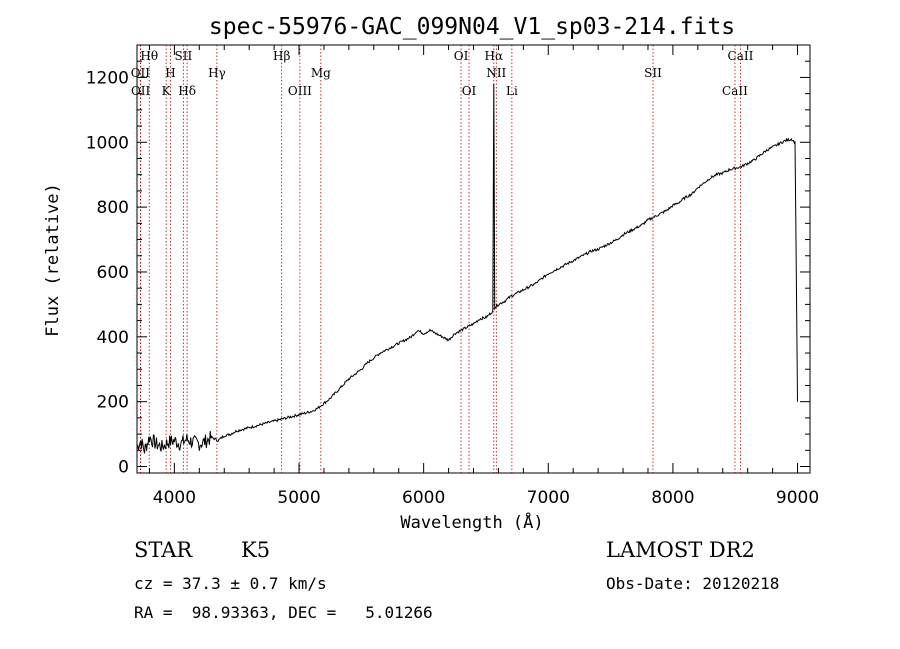  Describe the element at coordinates (113, 403) in the screenshot. I see `y-tick-label: 200` at that location.